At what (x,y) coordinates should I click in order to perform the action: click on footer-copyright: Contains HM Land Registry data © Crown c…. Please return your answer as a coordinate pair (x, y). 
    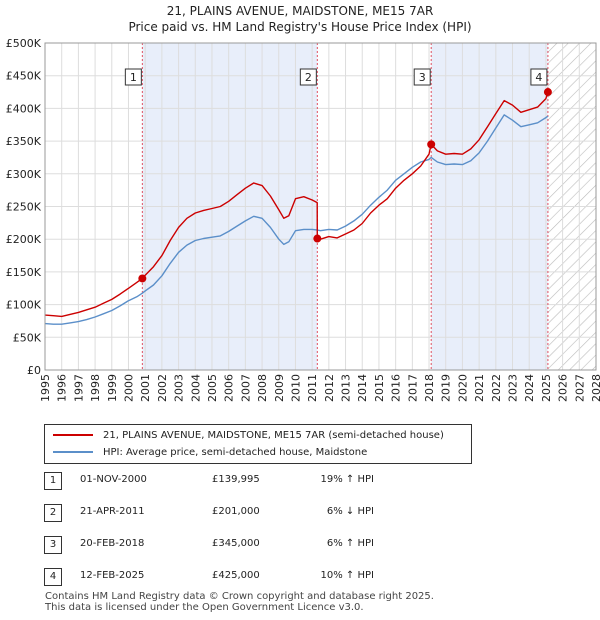
    Looking at the image, I should click on (239, 596).